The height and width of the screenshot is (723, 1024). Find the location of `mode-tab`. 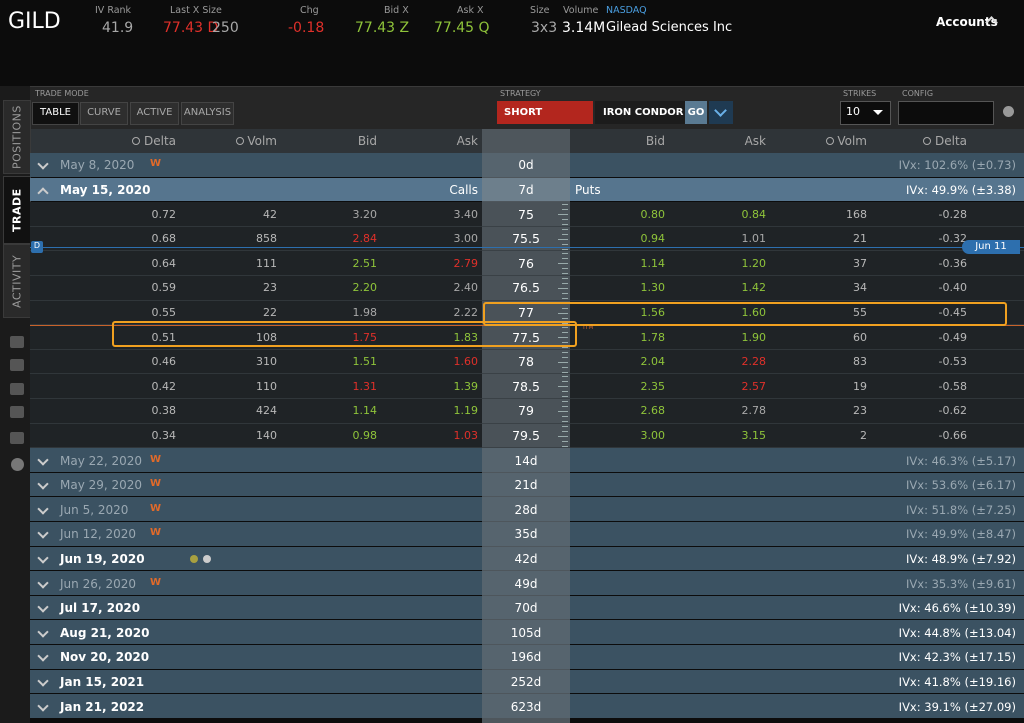

mode-tab is located at coordinates (104, 113).